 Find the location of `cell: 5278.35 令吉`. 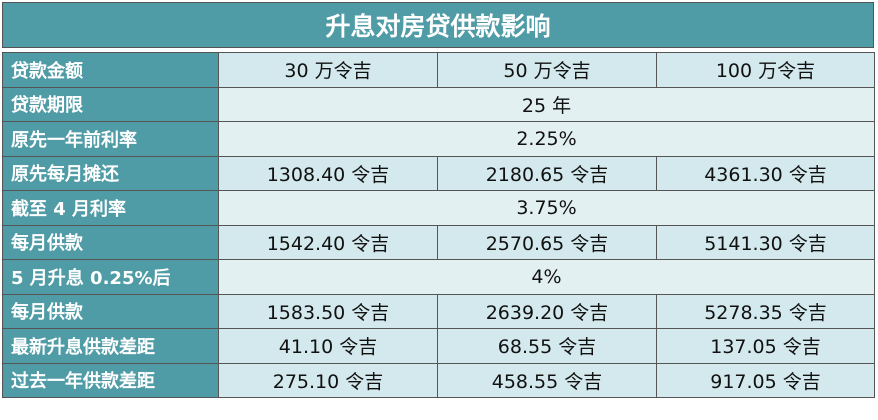

cell: 5278.35 令吉 is located at coordinates (765, 311).